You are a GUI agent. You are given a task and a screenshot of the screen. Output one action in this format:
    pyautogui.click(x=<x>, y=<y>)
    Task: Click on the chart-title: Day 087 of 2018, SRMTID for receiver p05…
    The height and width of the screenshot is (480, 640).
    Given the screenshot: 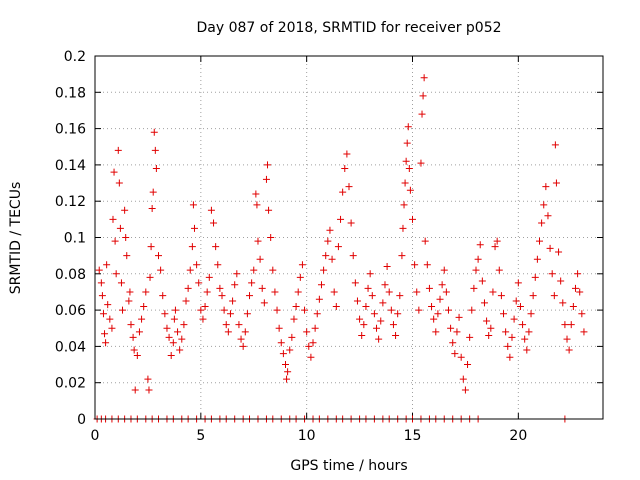 What is the action you would take?
    pyautogui.click(x=348, y=28)
    